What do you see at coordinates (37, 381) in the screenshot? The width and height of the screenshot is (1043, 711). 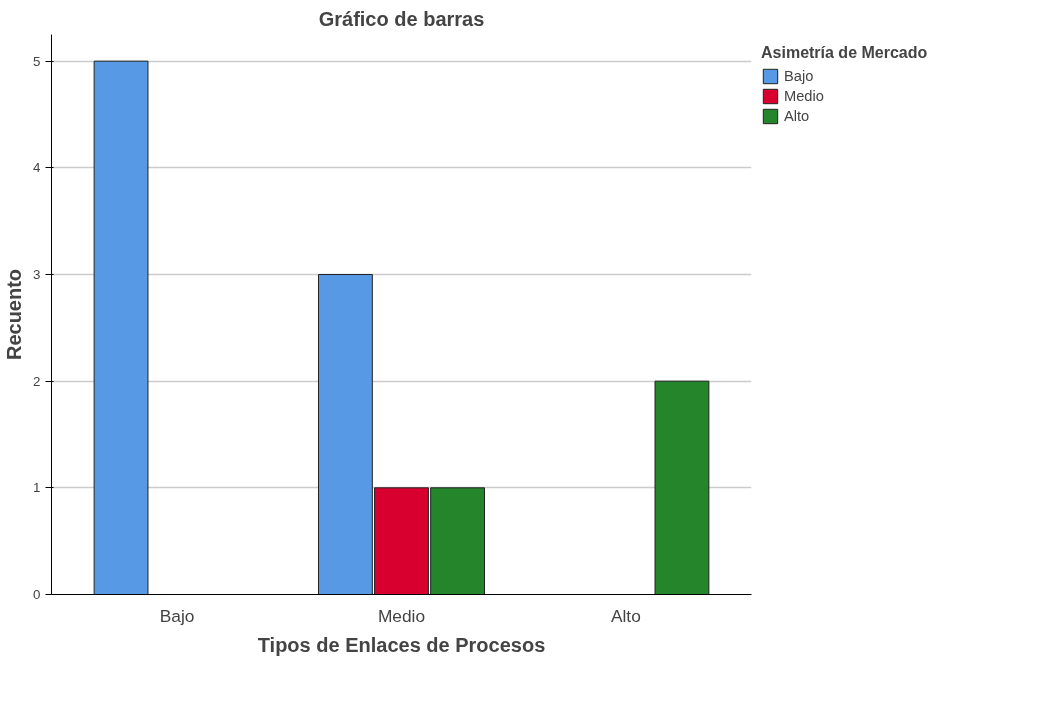 I see `y-tick-label: 2` at bounding box center [37, 381].